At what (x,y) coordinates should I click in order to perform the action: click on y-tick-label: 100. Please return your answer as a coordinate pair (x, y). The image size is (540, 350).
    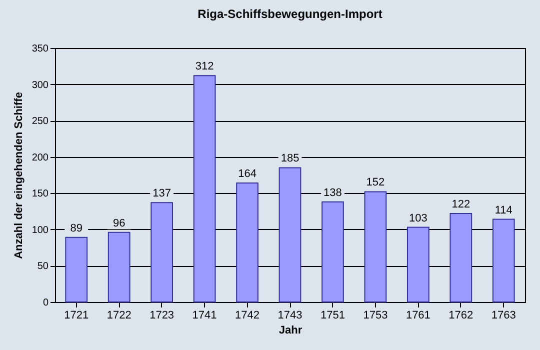
    Looking at the image, I should click on (40, 230).